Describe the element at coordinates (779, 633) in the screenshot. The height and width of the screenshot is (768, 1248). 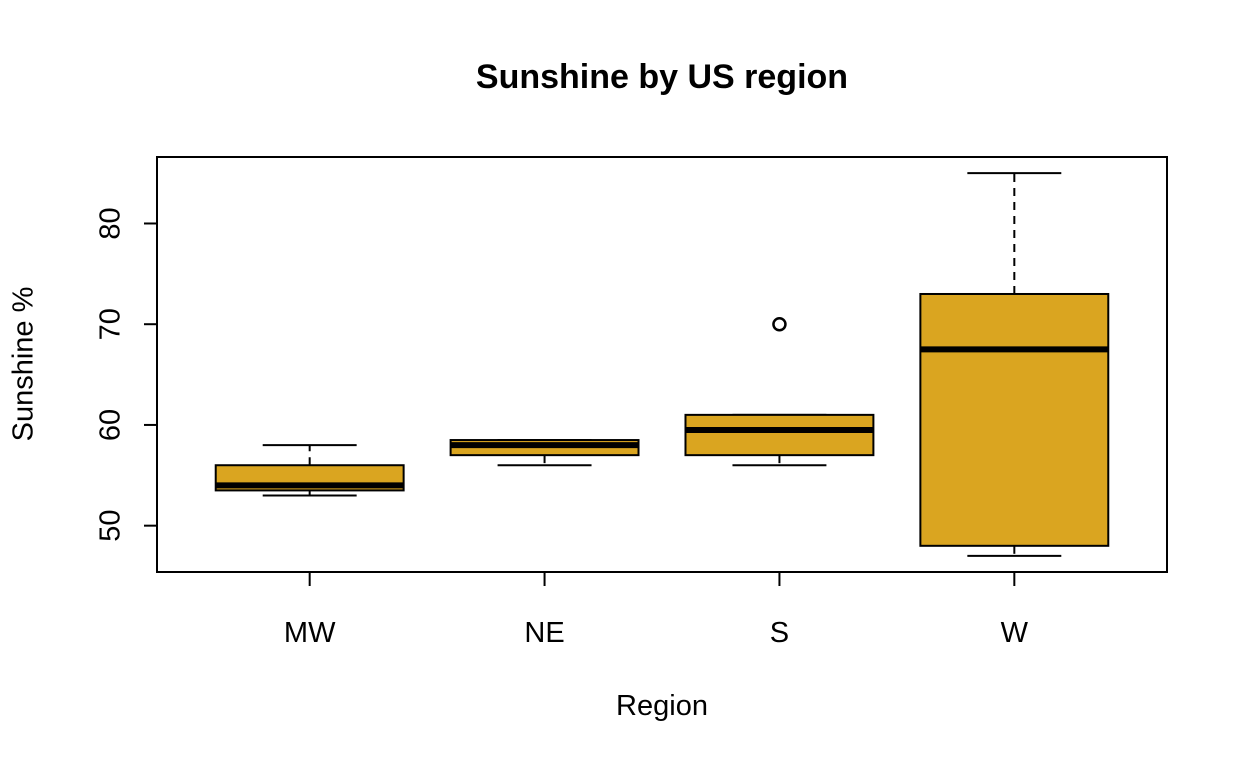
I see `x-tick-label-S: S` at that location.